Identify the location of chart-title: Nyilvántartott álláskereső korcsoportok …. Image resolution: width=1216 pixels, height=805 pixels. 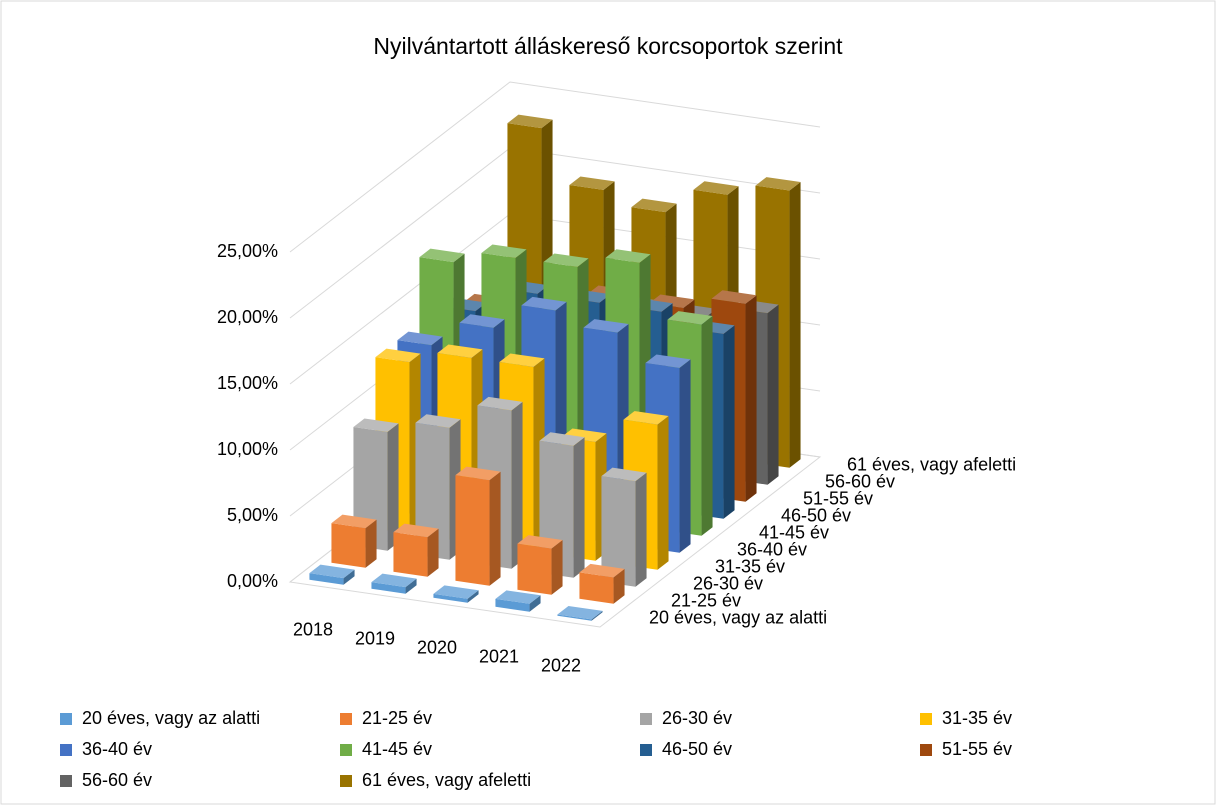
(608, 46).